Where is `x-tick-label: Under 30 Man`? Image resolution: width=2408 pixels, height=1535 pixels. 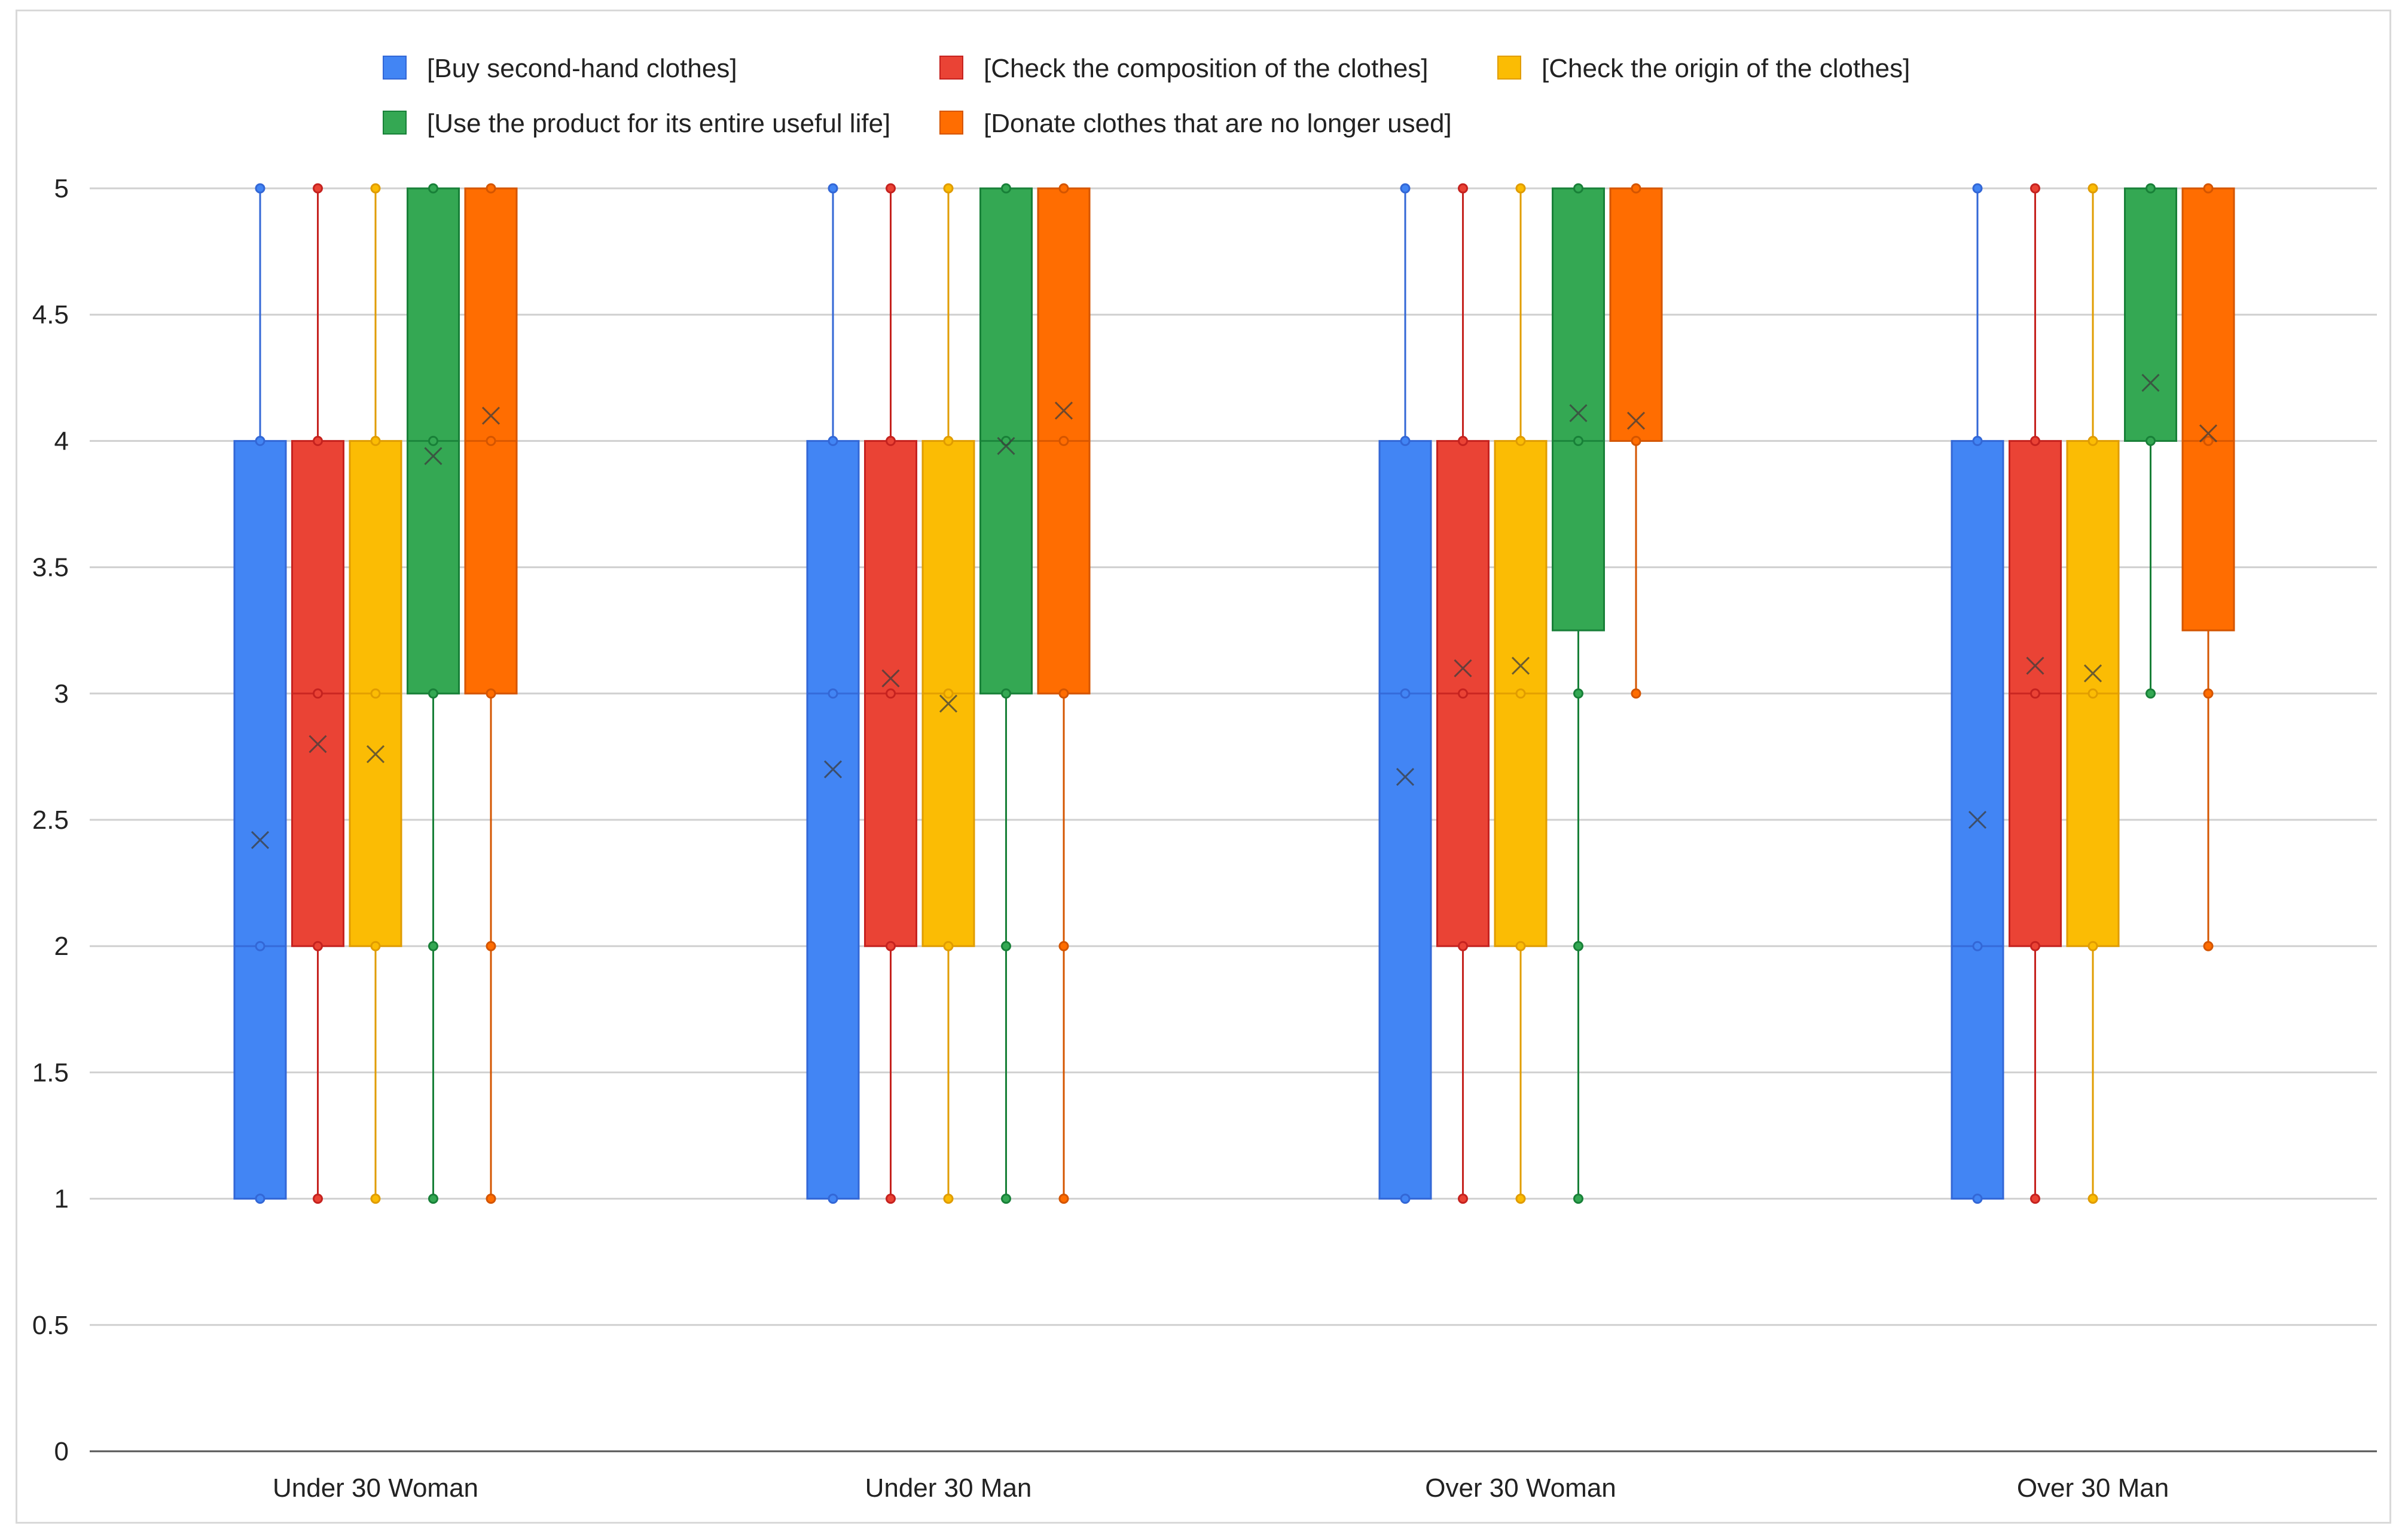 x-tick-label: Under 30 Man is located at coordinates (948, 1488).